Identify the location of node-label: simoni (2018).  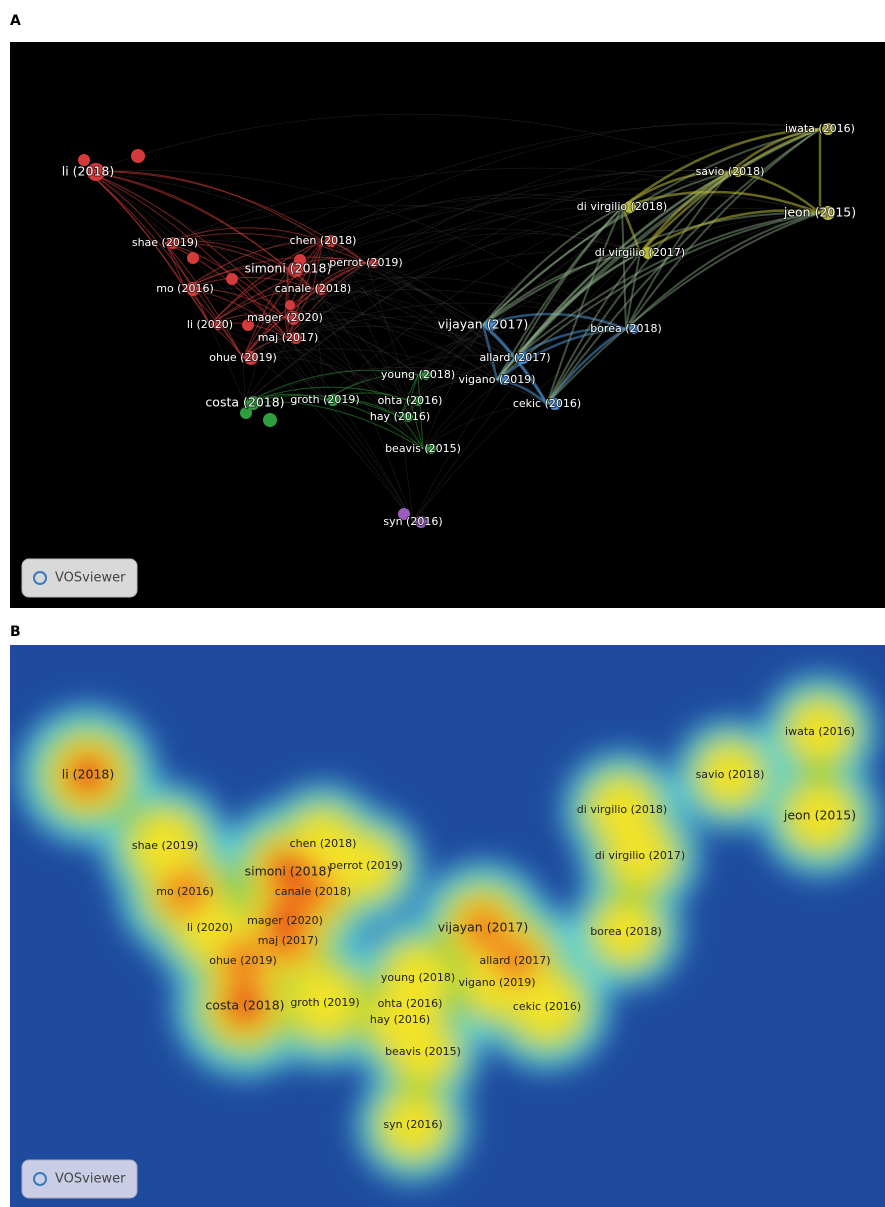
(288, 871).